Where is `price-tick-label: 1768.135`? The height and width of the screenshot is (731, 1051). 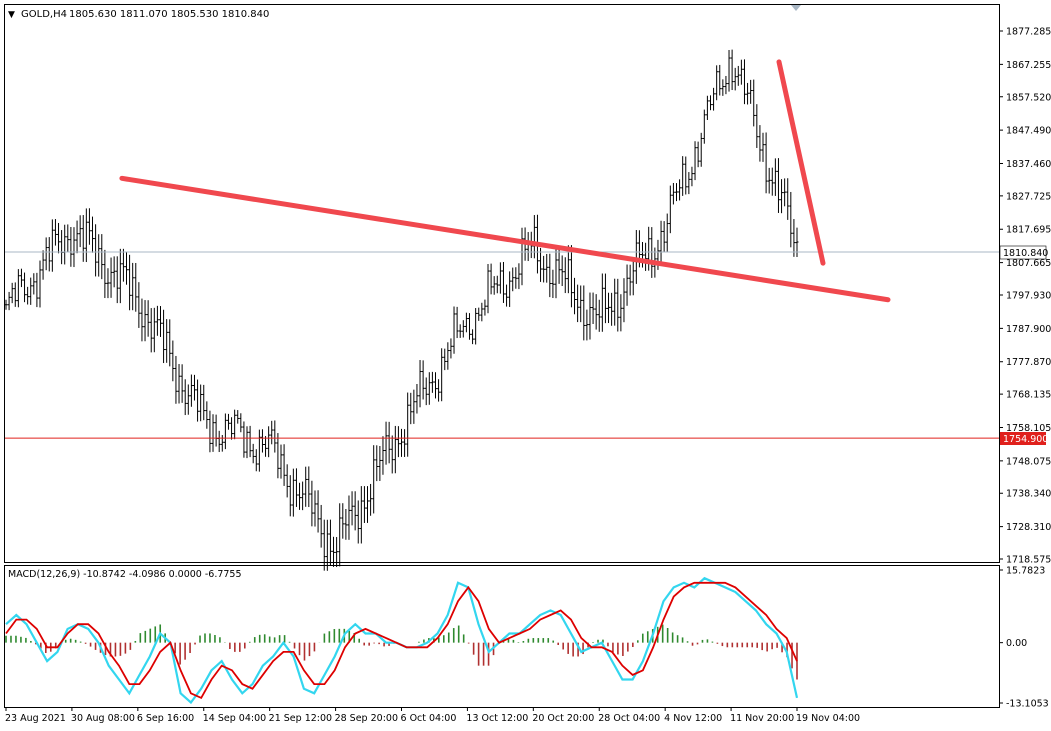 price-tick-label: 1768.135 is located at coordinates (1028, 395).